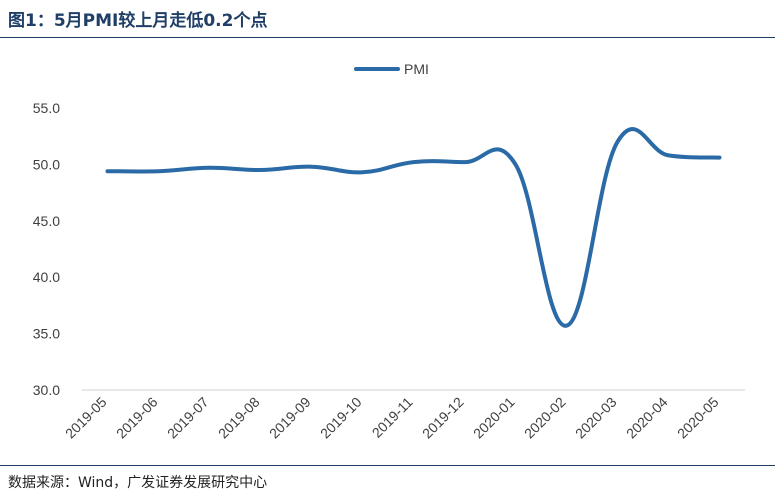  I want to click on y-tick-label: 55.0, so click(46, 108).